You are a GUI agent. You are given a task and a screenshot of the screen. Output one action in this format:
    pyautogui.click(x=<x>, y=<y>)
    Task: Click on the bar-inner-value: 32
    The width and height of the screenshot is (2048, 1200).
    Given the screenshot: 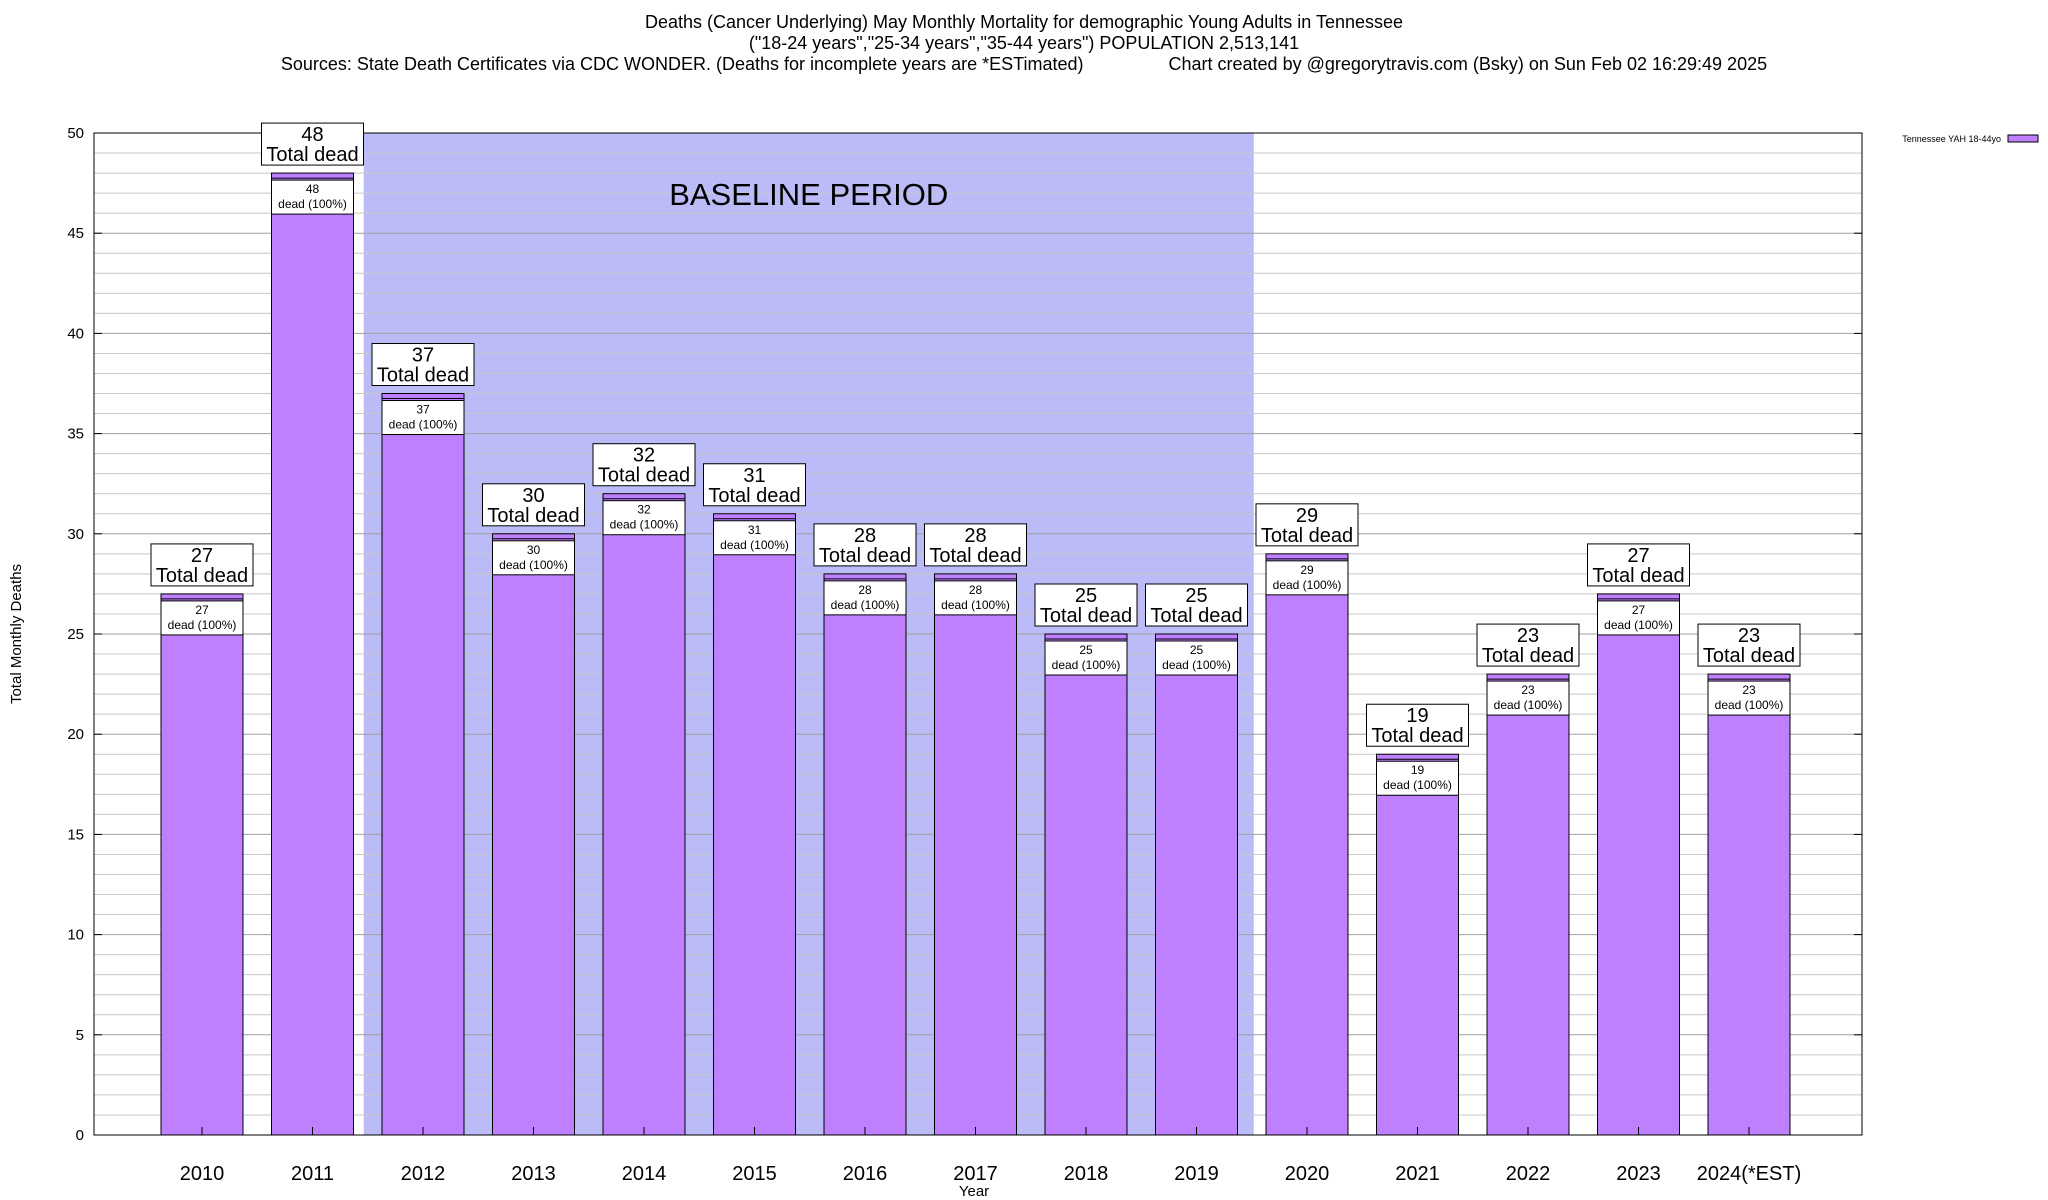 What is the action you would take?
    pyautogui.click(x=644, y=510)
    